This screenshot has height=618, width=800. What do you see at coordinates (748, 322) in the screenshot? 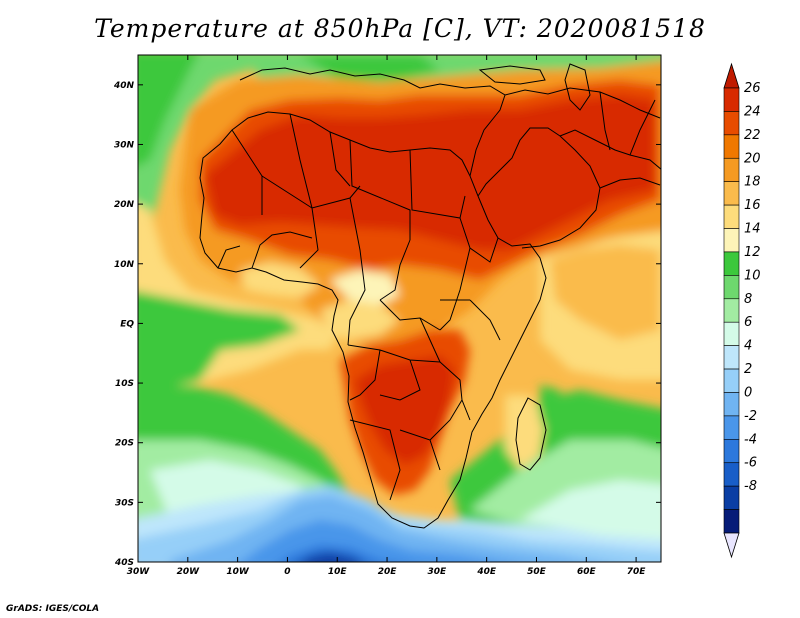
I see `colorbar-label: 6` at bounding box center [748, 322].